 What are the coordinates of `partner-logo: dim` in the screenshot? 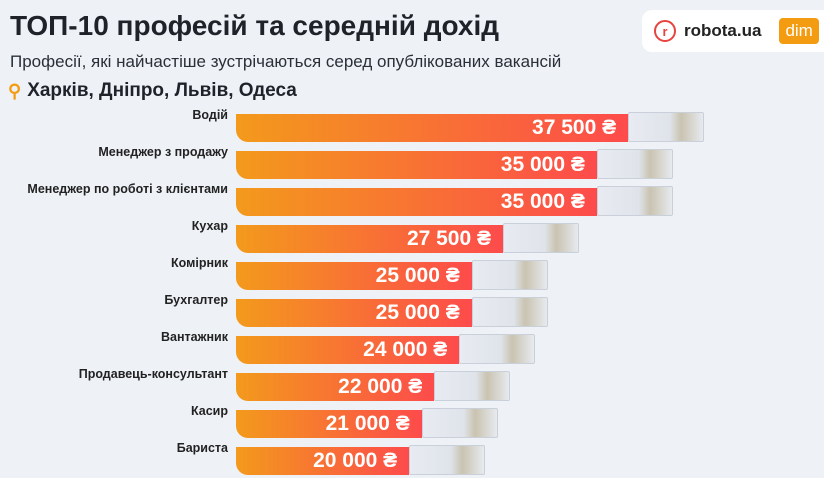 It's located at (799, 31).